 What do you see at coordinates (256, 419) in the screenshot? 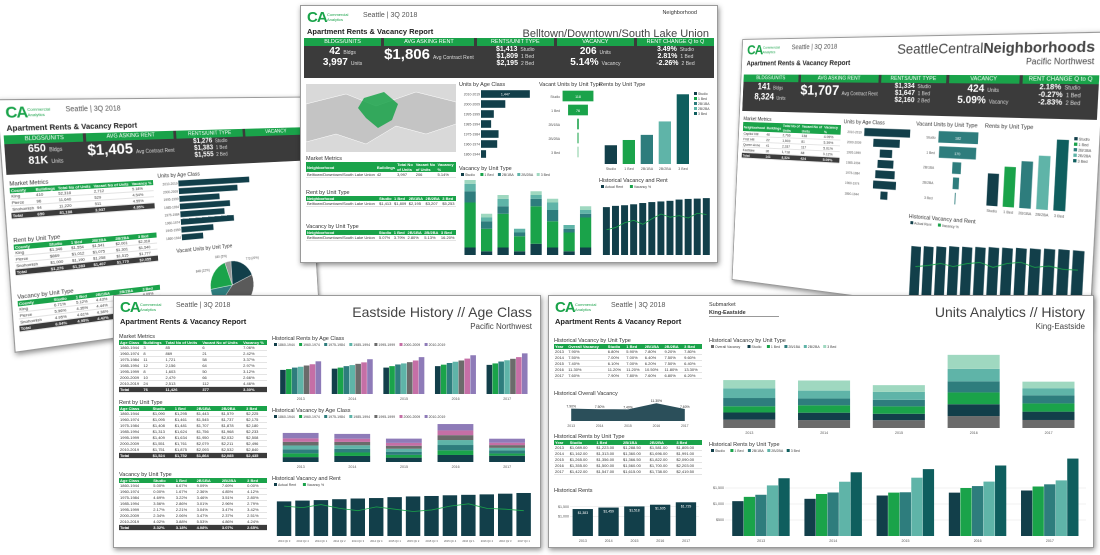
I see `table-cell: $2,175` at bounding box center [256, 419].